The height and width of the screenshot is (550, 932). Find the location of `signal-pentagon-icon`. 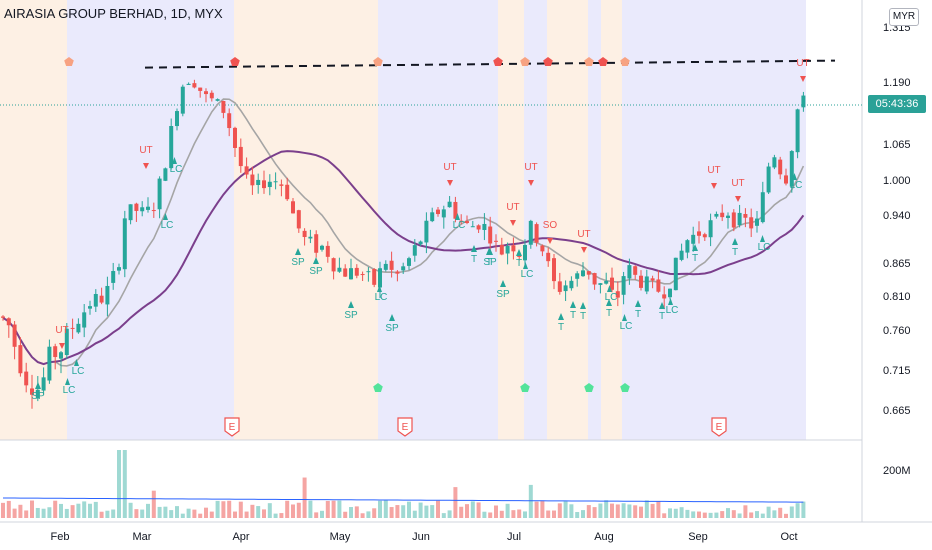

signal-pentagon-icon is located at coordinates (498, 61).